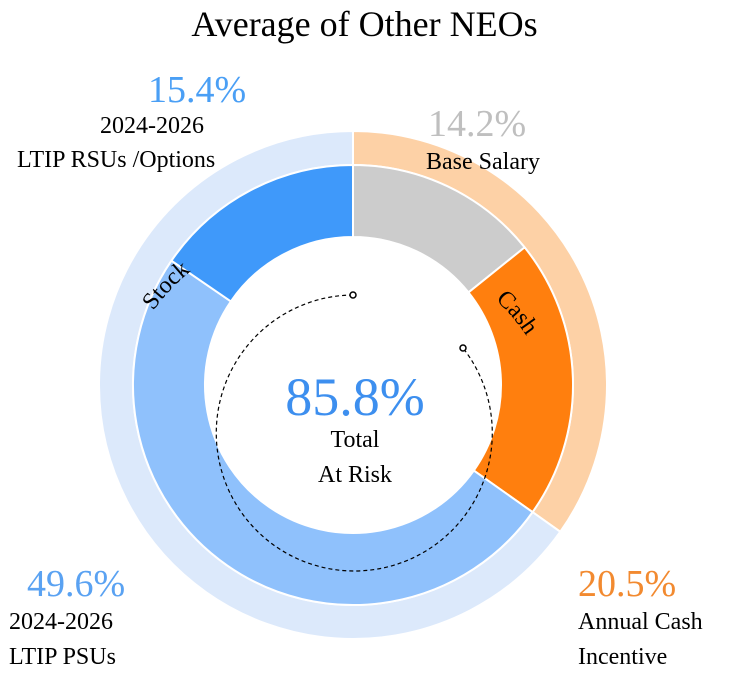 This screenshot has width=729, height=689. Describe the element at coordinates (627, 584) in the screenshot. I see `annual-cash-incentive-percent: 20.5%` at that location.